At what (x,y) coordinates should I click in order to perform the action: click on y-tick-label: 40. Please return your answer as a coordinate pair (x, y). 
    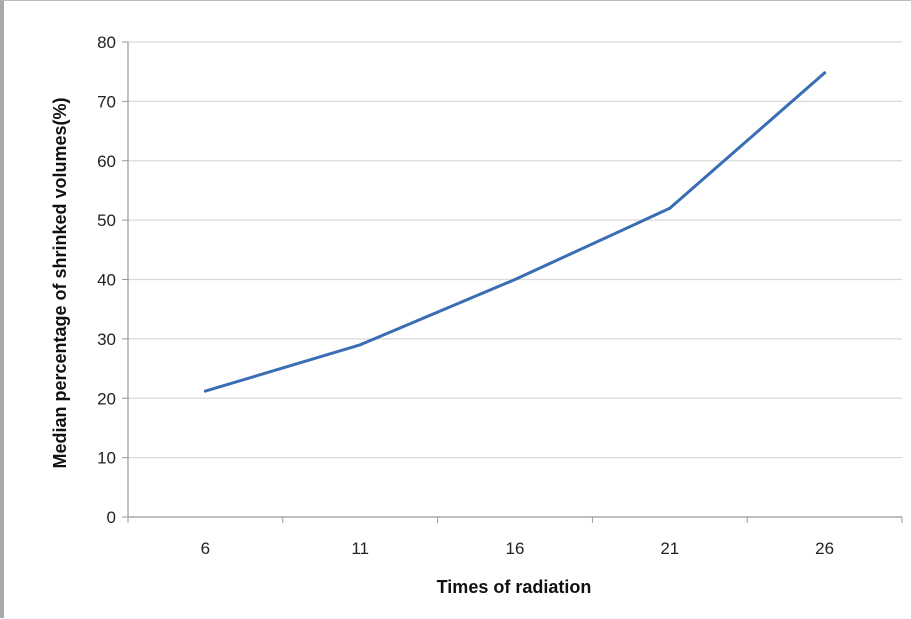
    Looking at the image, I should click on (106, 280).